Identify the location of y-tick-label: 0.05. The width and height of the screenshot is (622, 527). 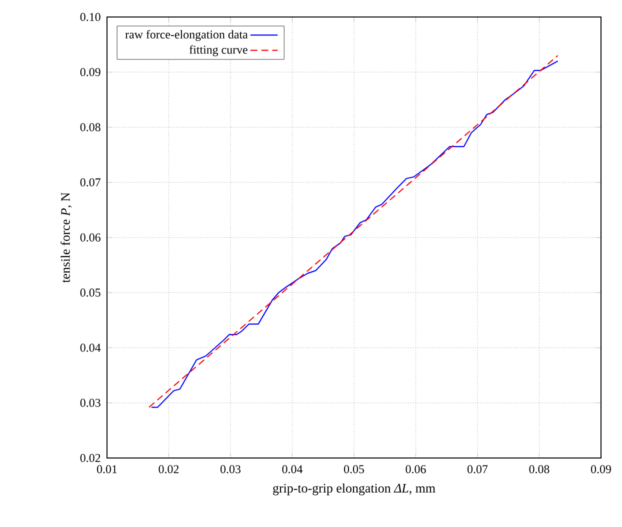
(90, 292).